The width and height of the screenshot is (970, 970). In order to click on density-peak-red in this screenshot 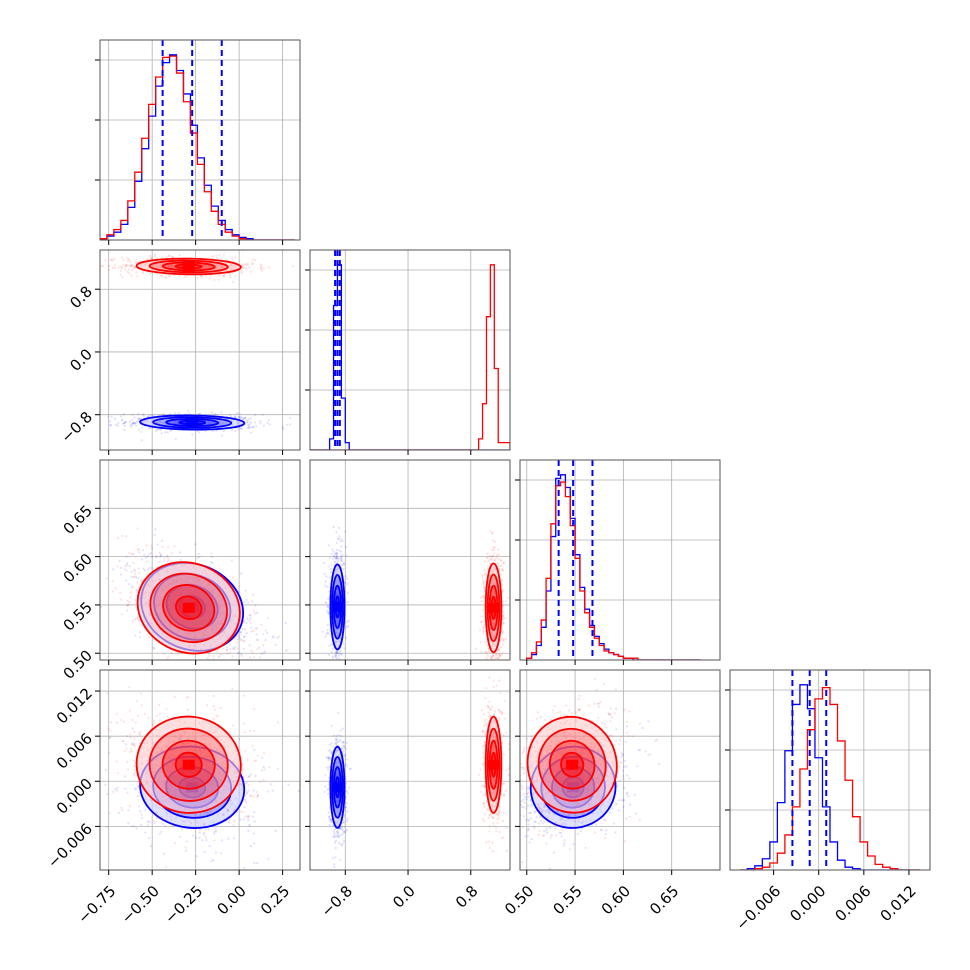, I will do `click(493, 607)`.